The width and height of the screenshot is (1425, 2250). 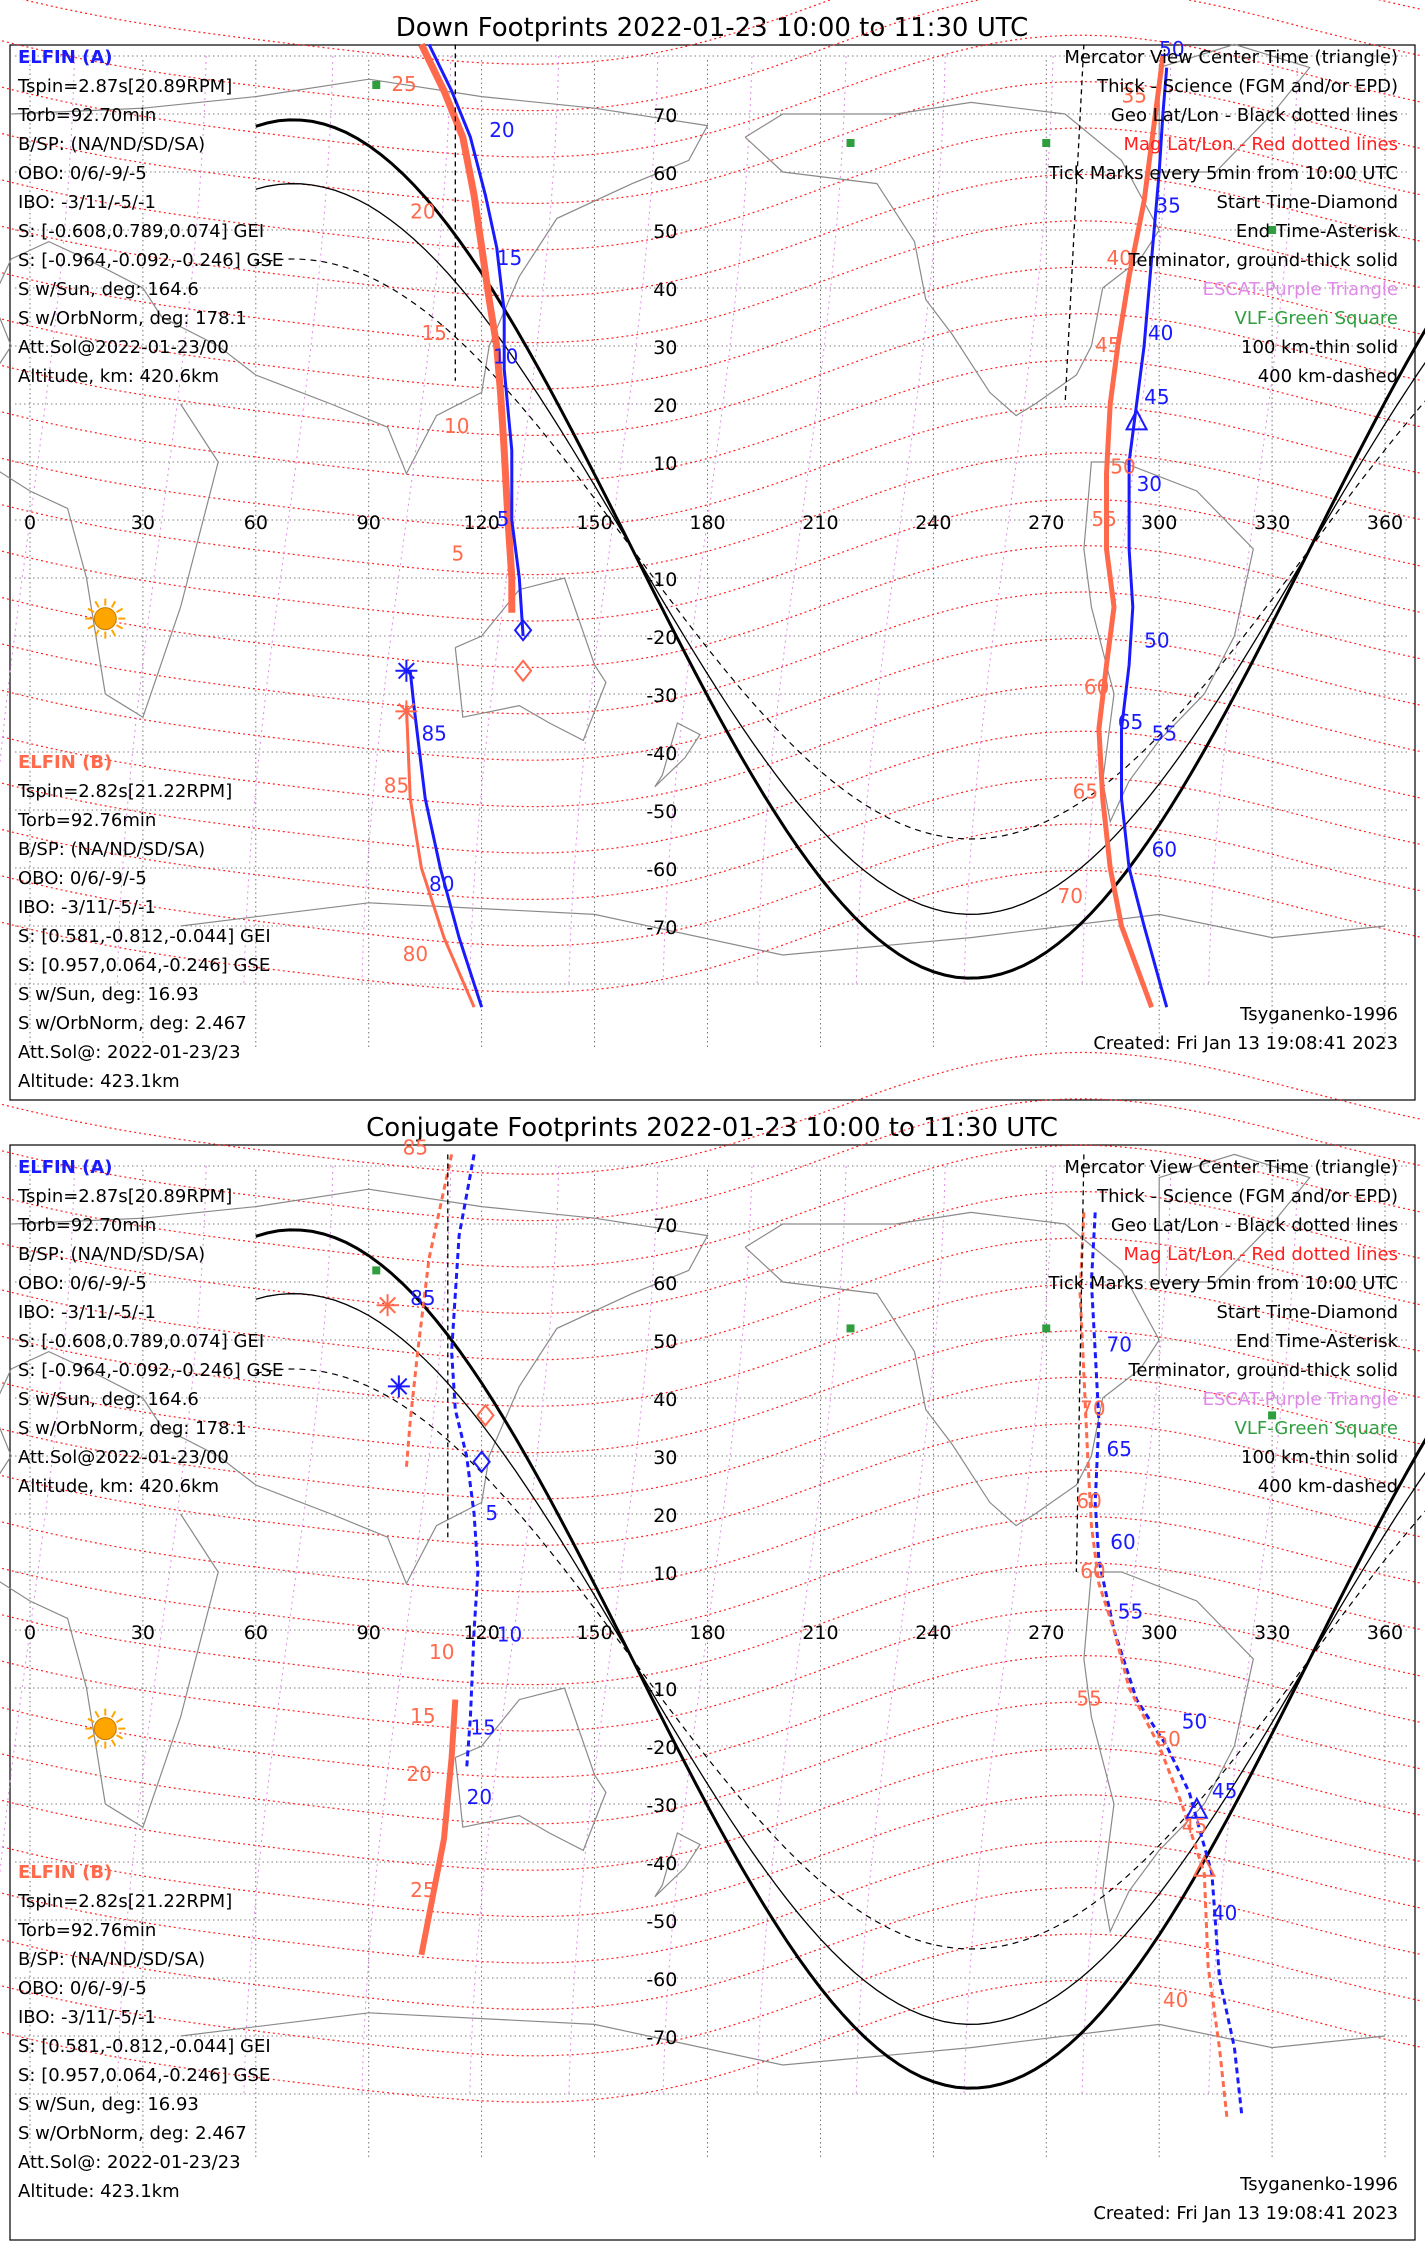 I want to click on legend-entry: Start Time-Diamond, so click(x=1307, y=202).